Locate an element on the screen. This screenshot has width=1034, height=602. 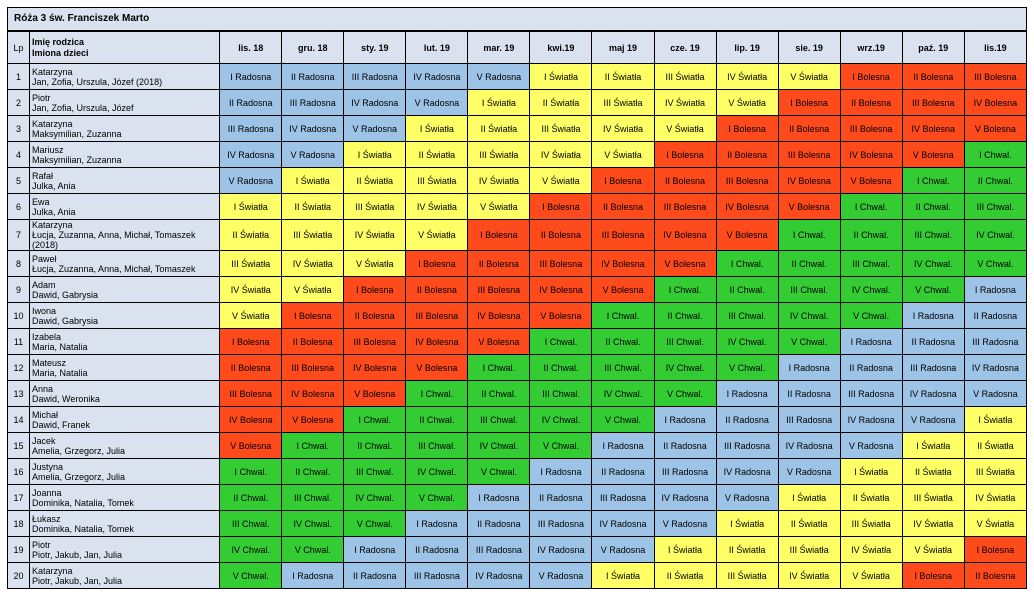
row-number: 10 is located at coordinates (18, 315).